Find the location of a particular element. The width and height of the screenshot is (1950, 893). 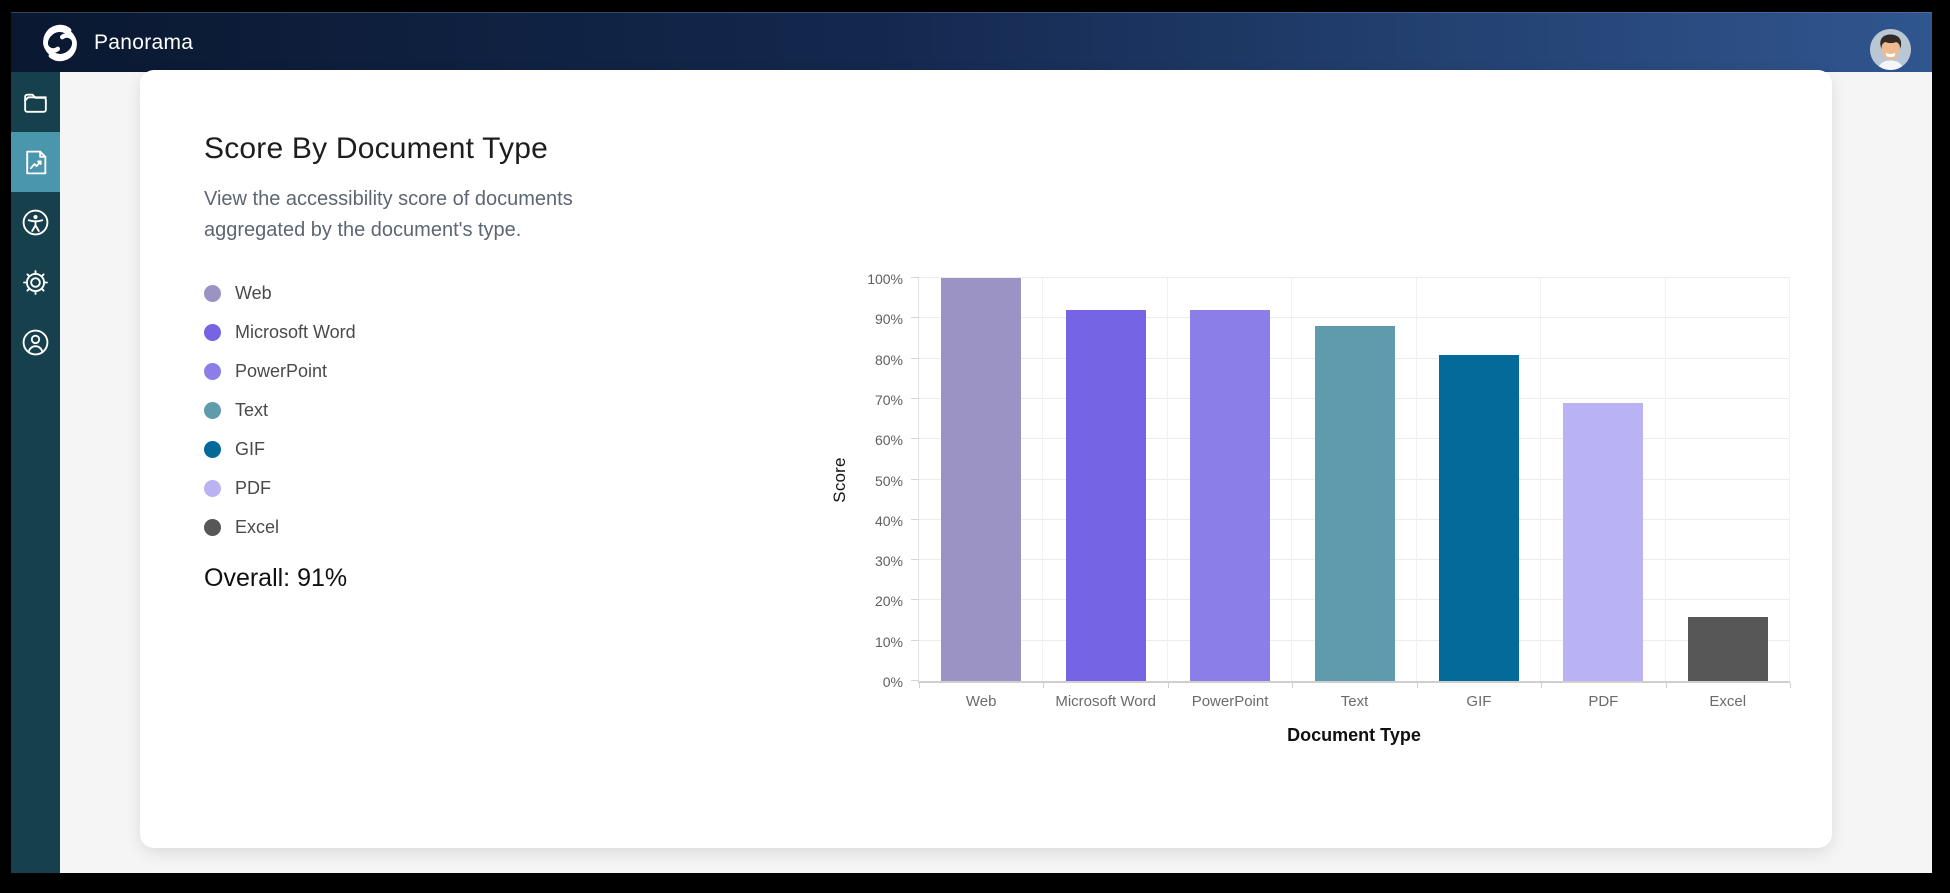

y-tick-label: 40% is located at coordinates (888, 520).